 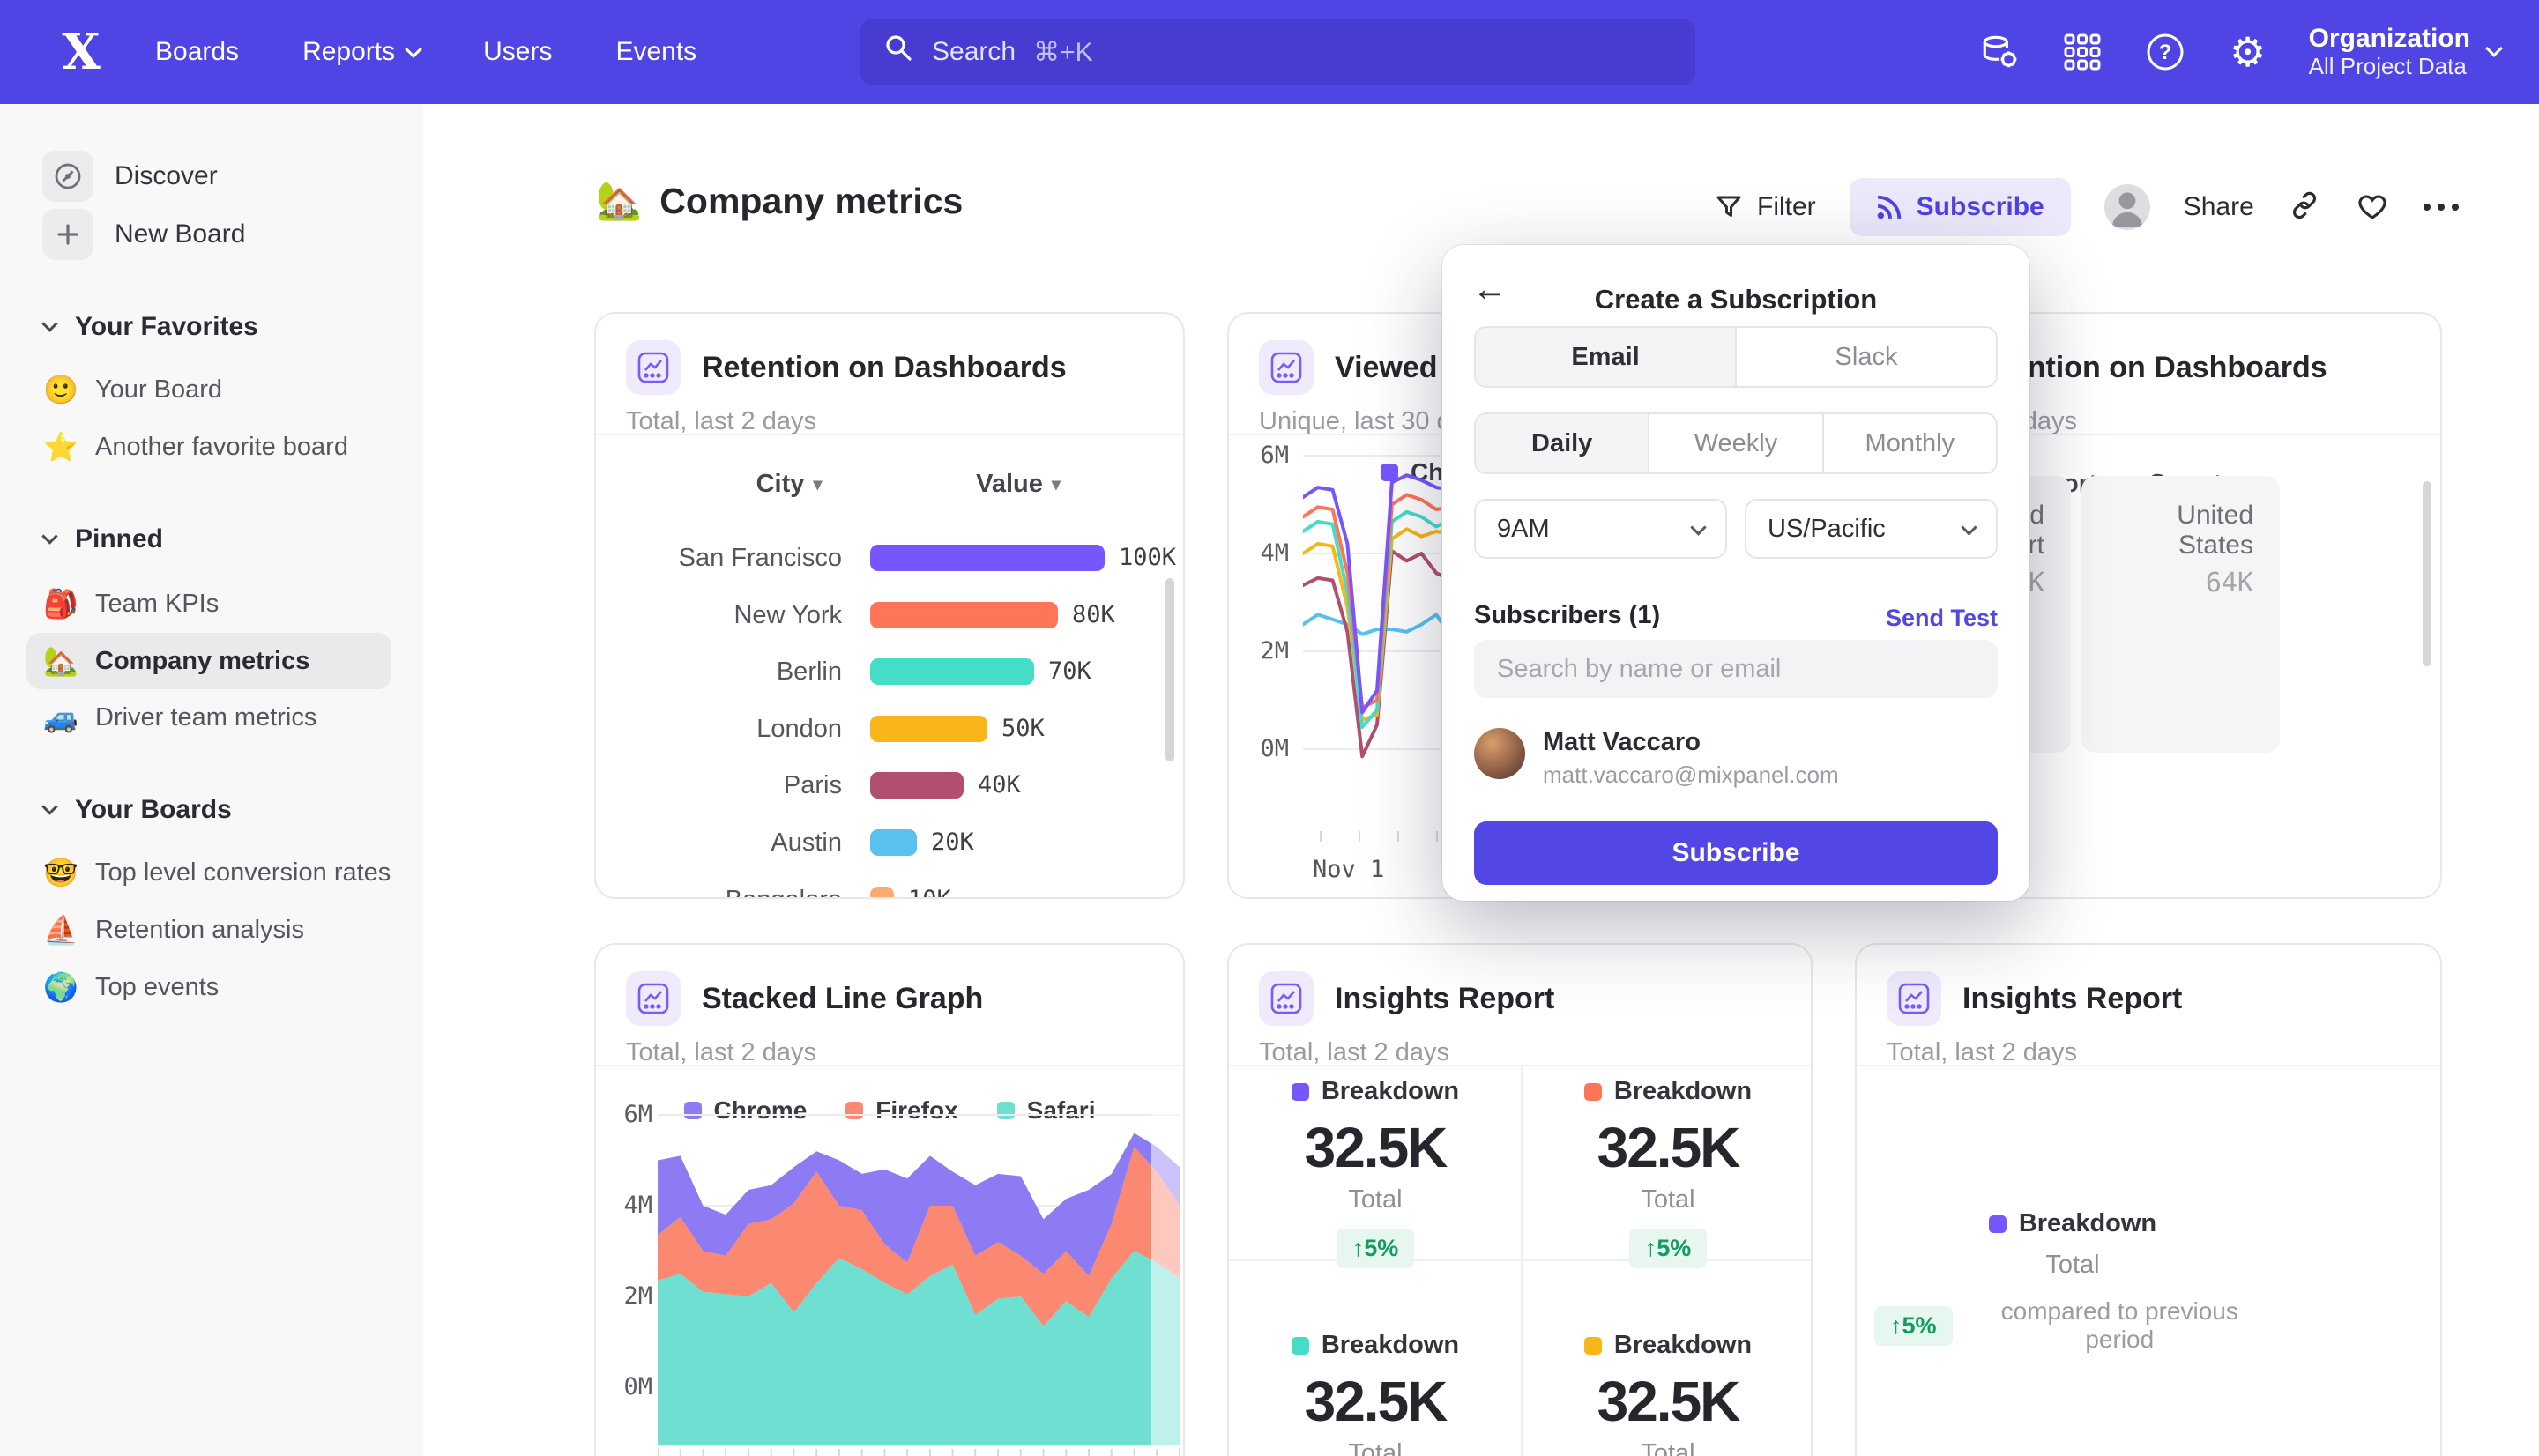 I want to click on sidebar-item-label: Top events, so click(x=157, y=986).